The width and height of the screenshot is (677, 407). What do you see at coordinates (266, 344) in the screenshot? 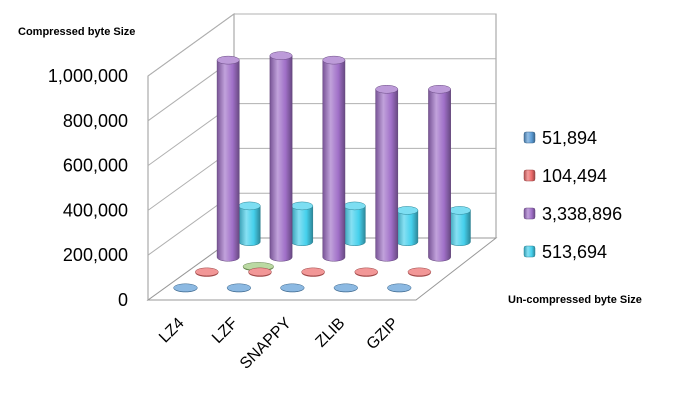
I see `x-tick-label-snappy: SNAPPY` at bounding box center [266, 344].